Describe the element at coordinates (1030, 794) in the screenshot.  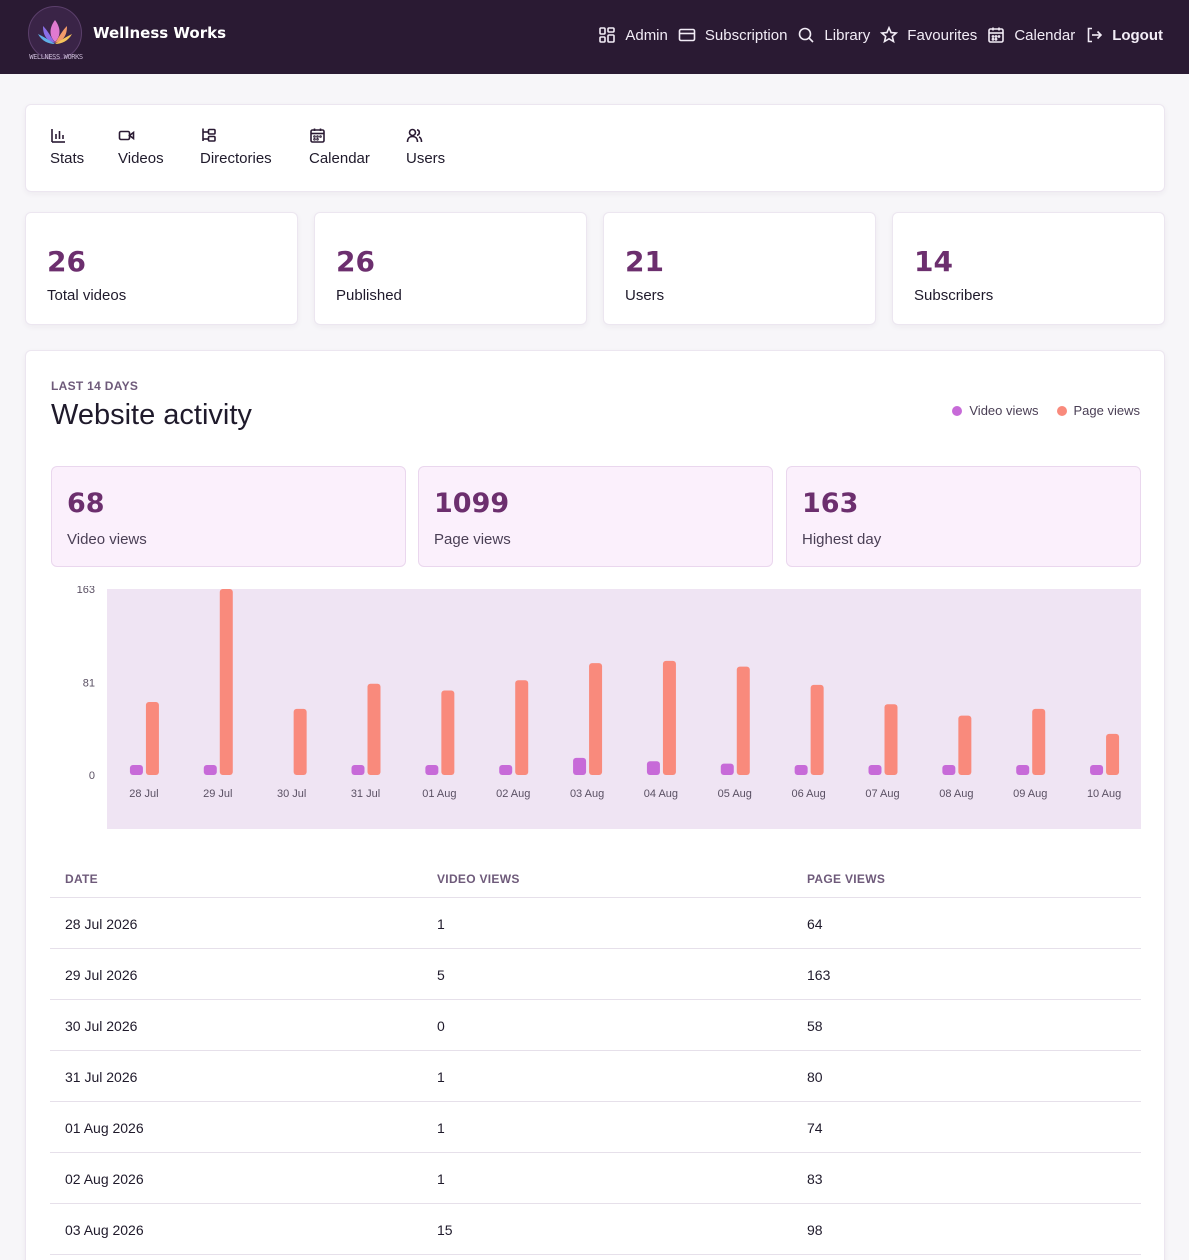
I see `x-tick-label: 09 Aug` at that location.